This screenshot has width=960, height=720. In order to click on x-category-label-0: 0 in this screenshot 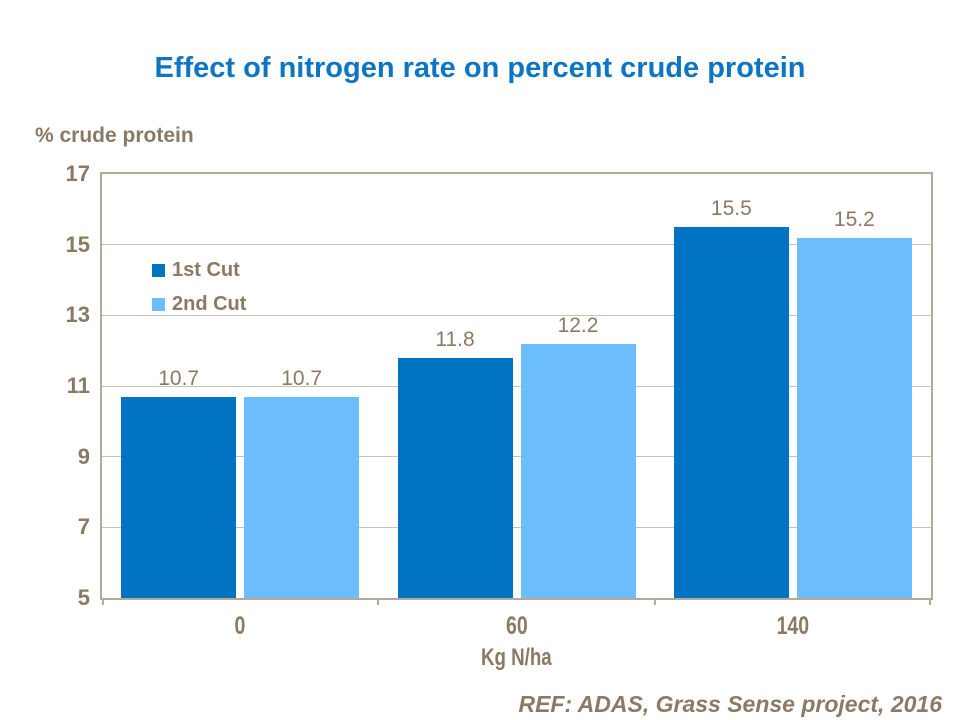, I will do `click(240, 626)`.